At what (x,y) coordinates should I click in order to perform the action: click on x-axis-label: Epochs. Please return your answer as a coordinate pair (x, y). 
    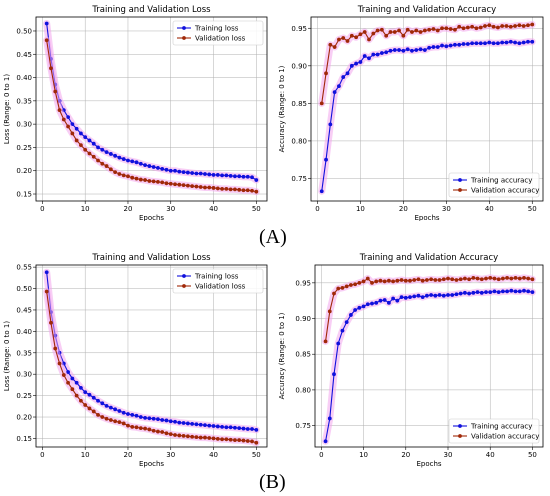
    Looking at the image, I should click on (426, 217).